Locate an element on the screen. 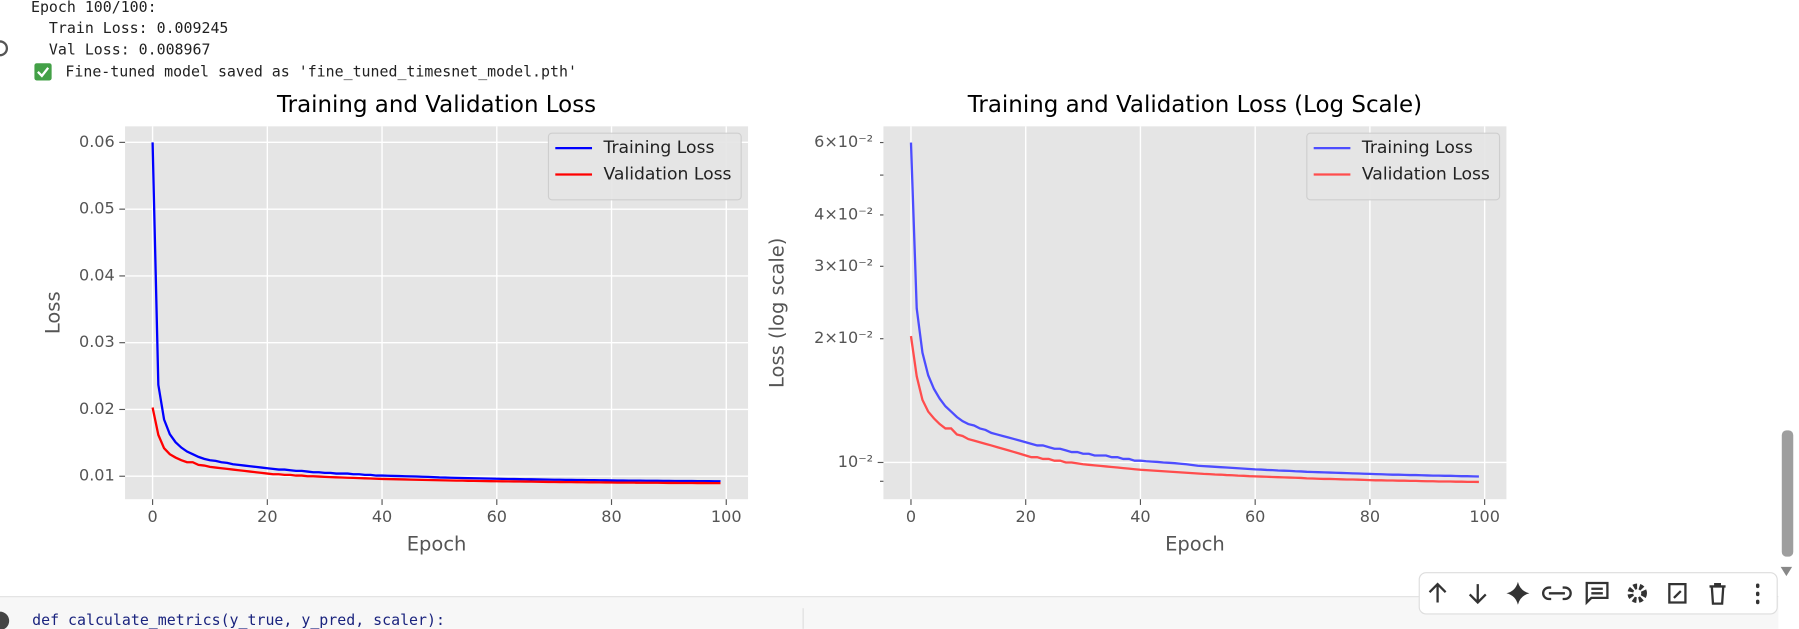 The width and height of the screenshot is (1799, 629). gemini is located at coordinates (1518, 593).